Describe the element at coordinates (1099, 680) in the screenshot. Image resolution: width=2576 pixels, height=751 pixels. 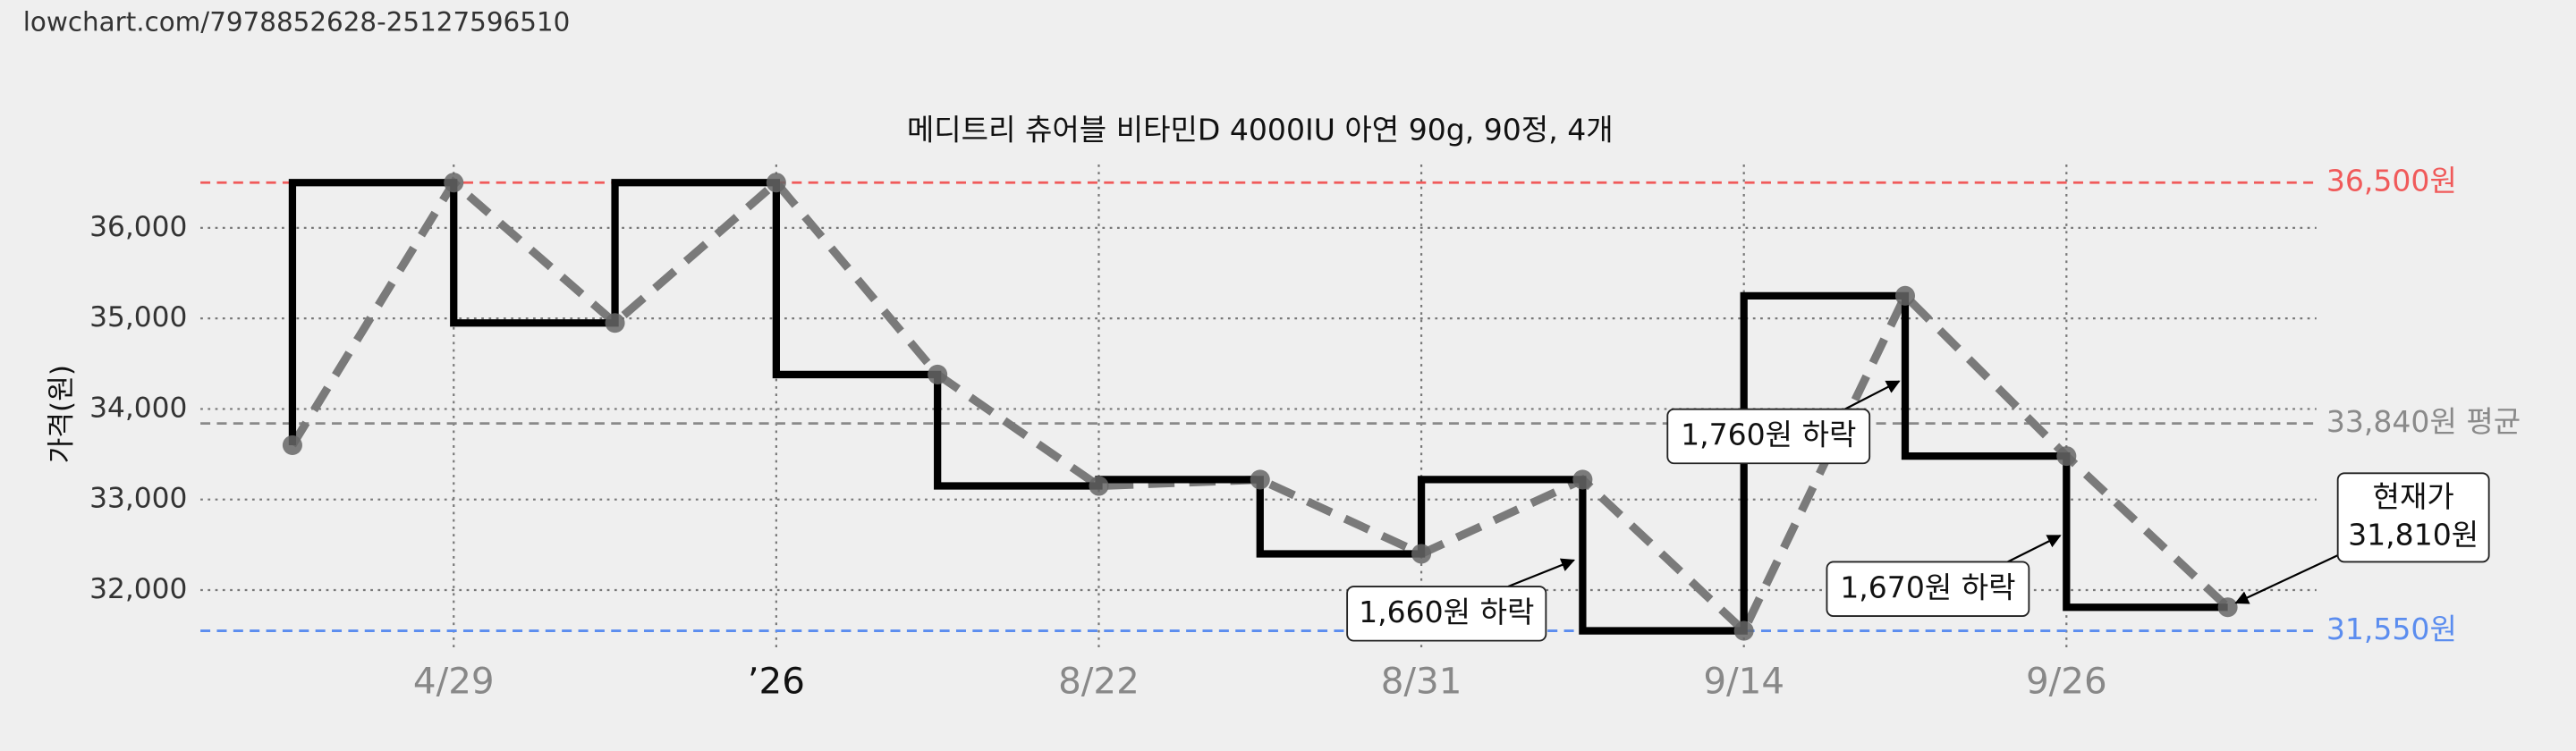
I see `x-tick-label: 8/22` at that location.